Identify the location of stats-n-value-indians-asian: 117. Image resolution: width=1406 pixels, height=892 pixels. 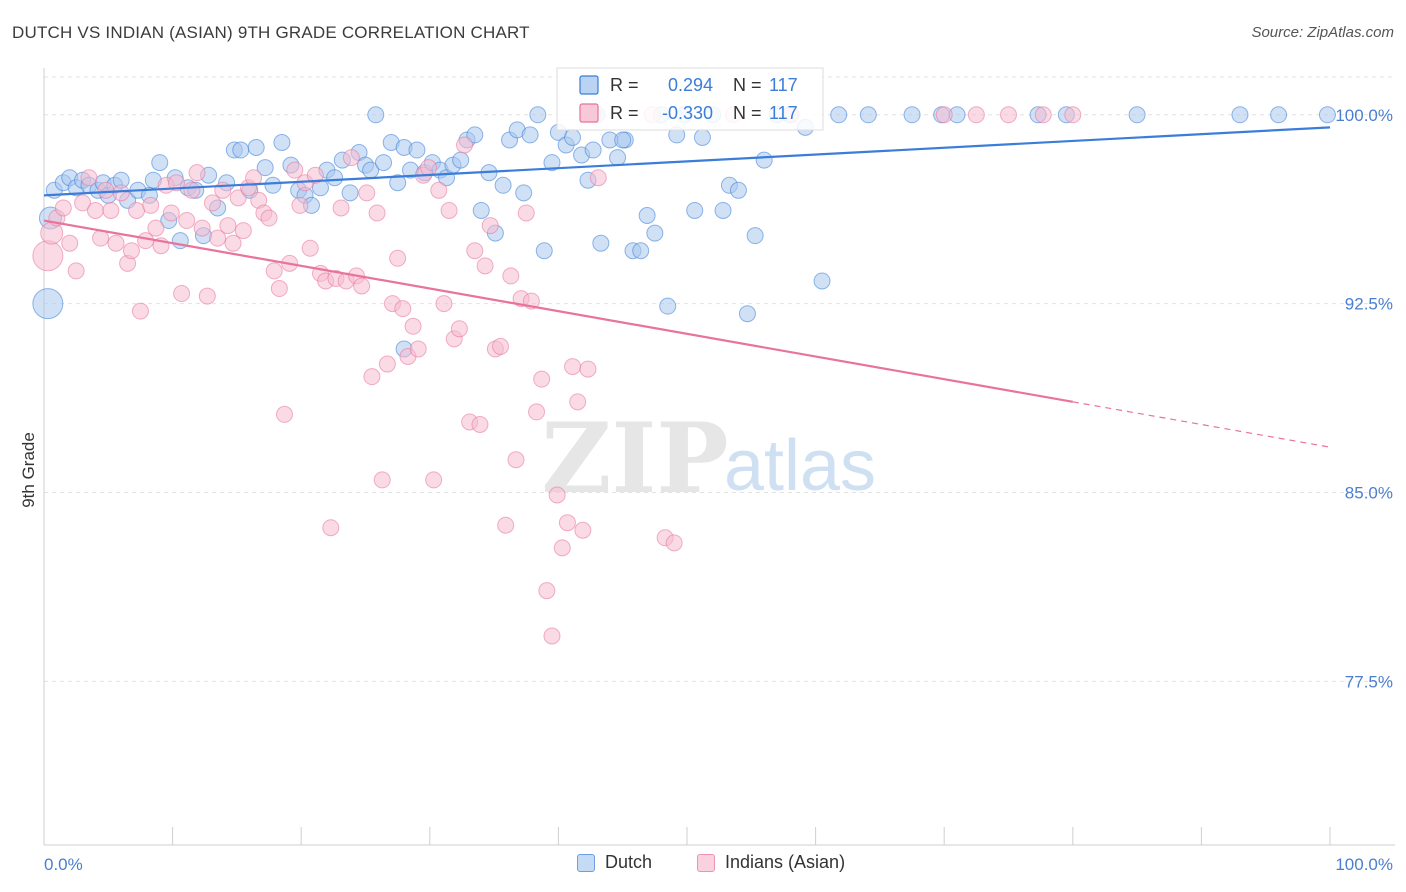
(783, 113).